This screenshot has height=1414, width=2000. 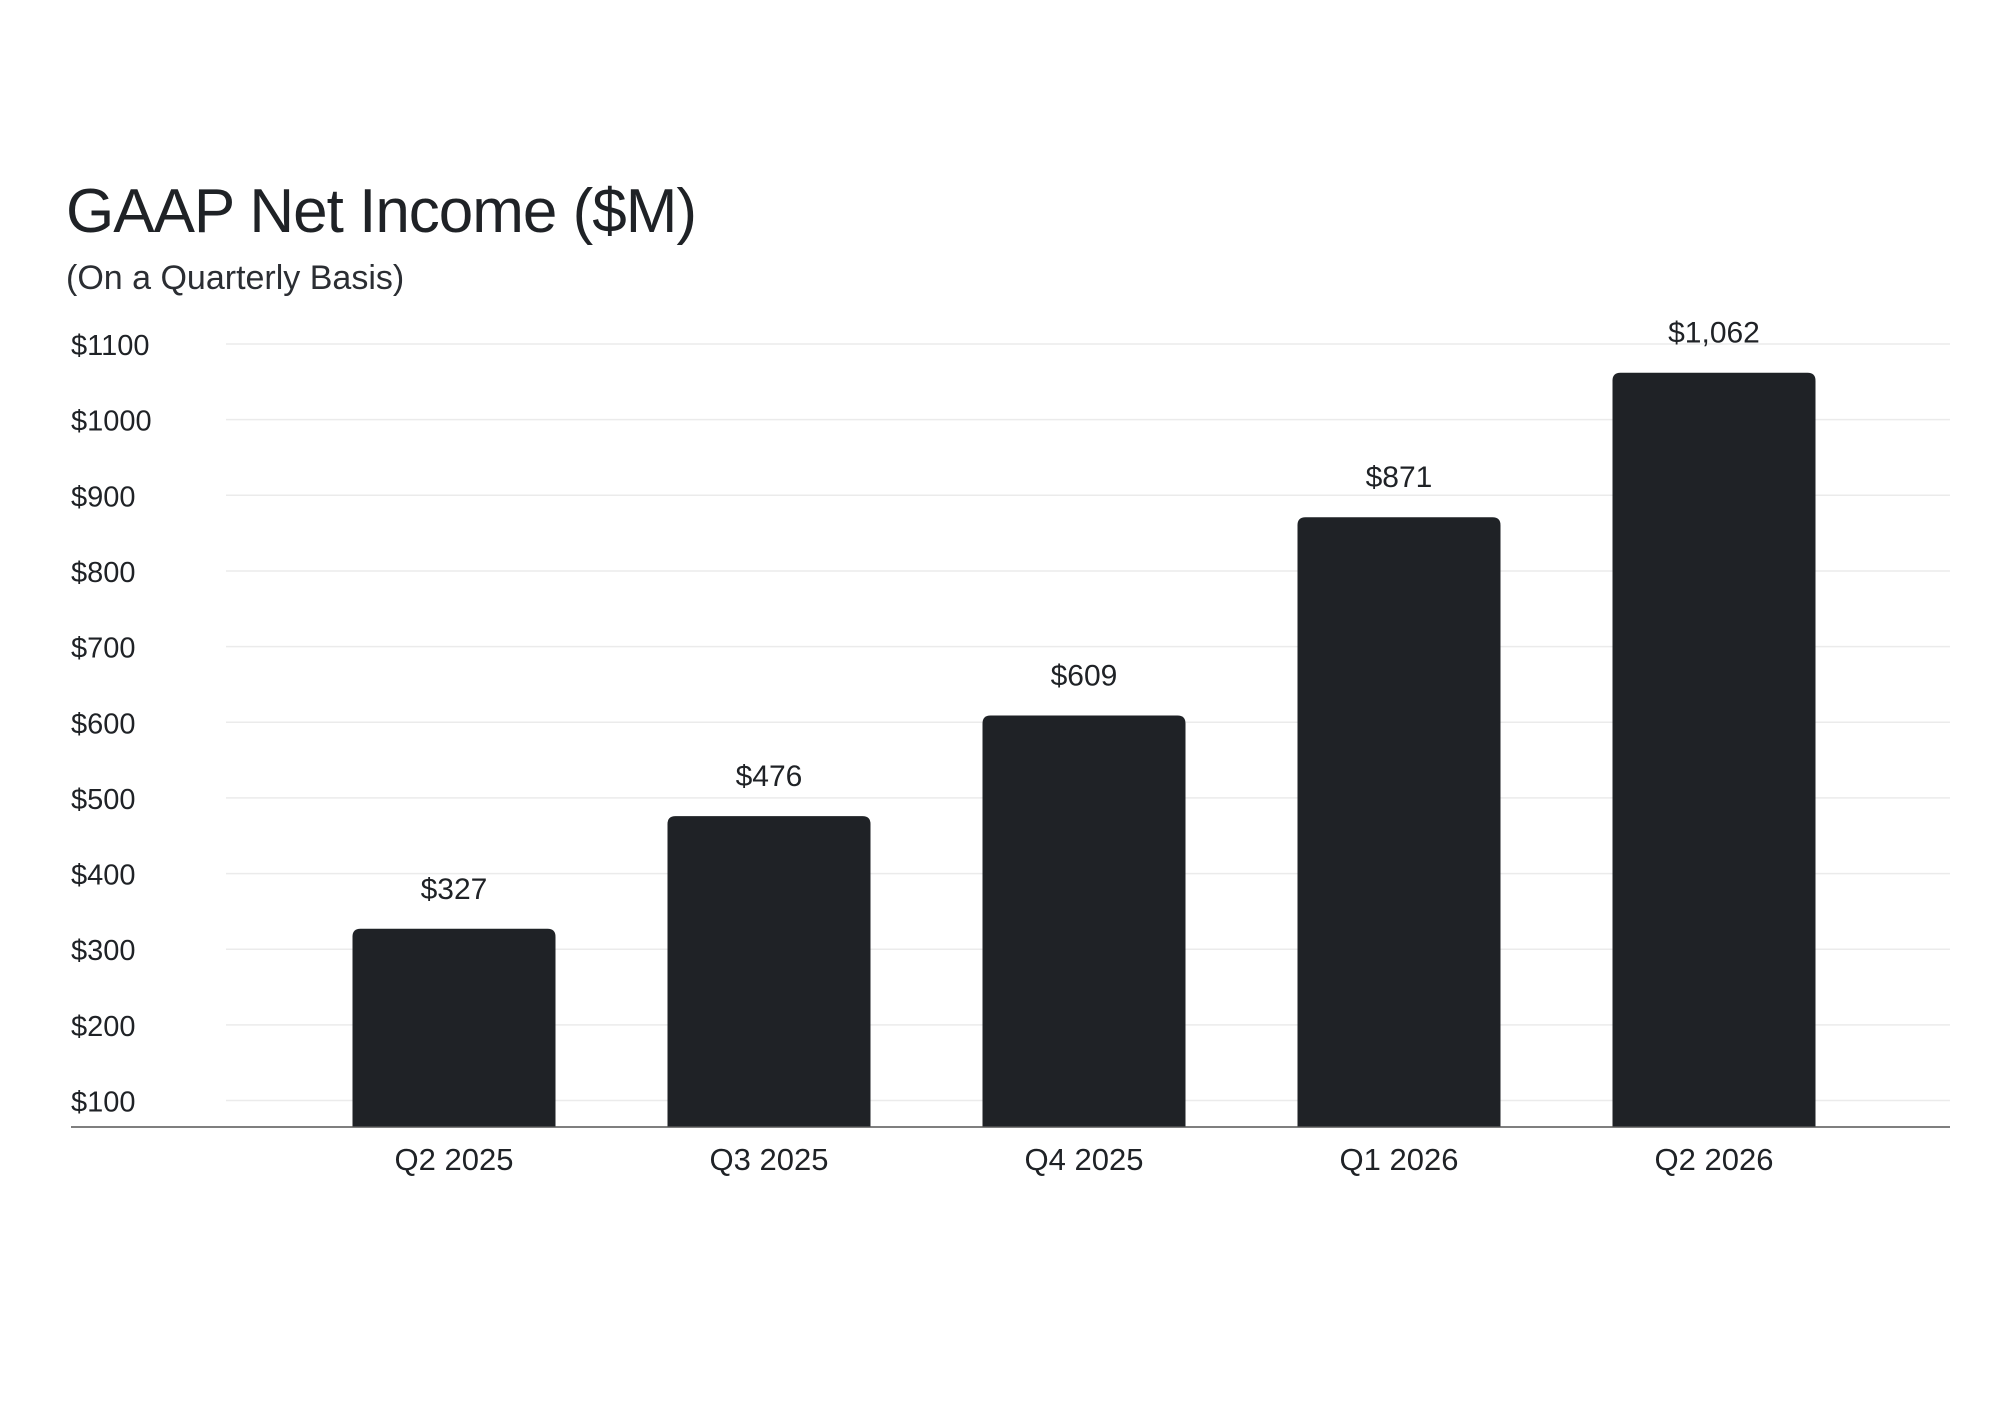 I want to click on x-tick-label: Q3 2025, so click(x=769, y=1159).